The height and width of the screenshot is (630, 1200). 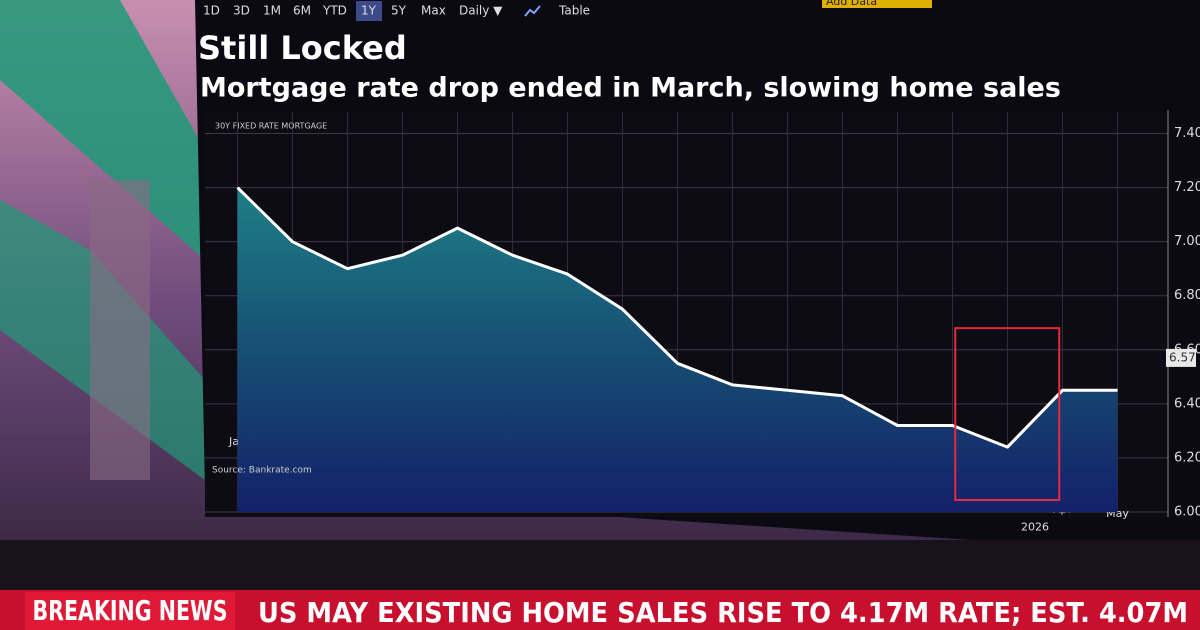 What do you see at coordinates (851, 4) in the screenshot?
I see `add-data-label: Add Data` at bounding box center [851, 4].